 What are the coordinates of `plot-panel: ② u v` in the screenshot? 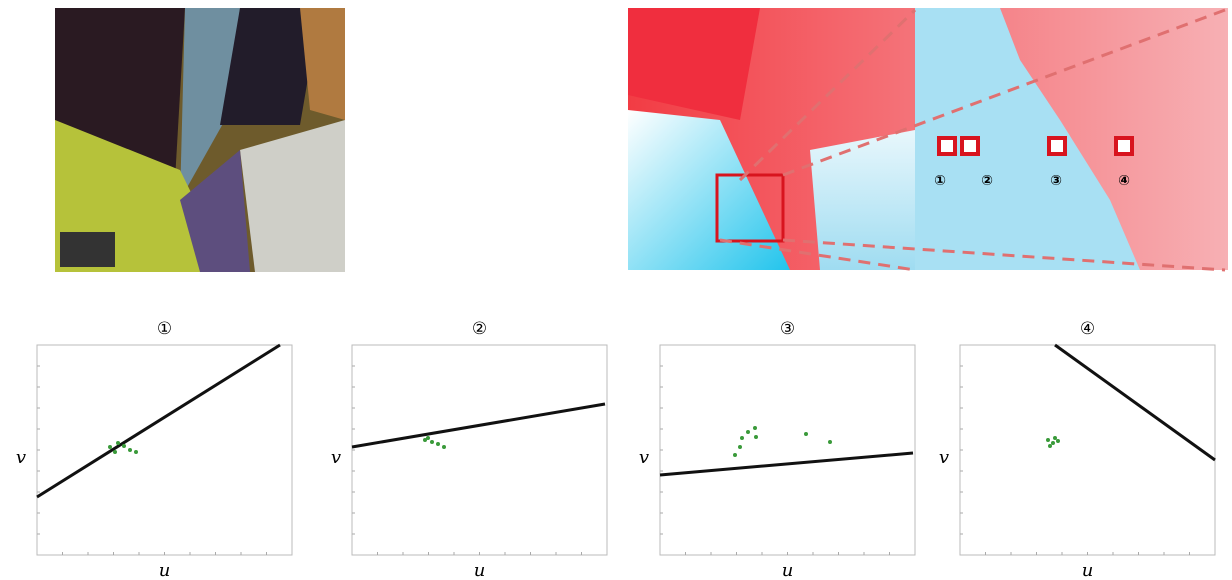 It's located at (469, 449).